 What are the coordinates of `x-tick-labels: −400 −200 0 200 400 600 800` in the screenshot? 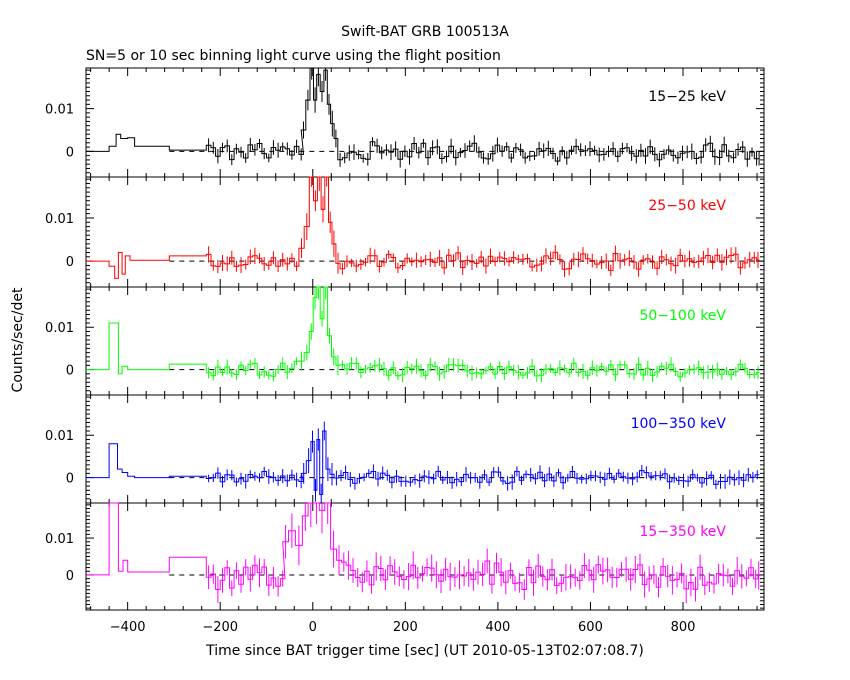 It's located at (403, 627).